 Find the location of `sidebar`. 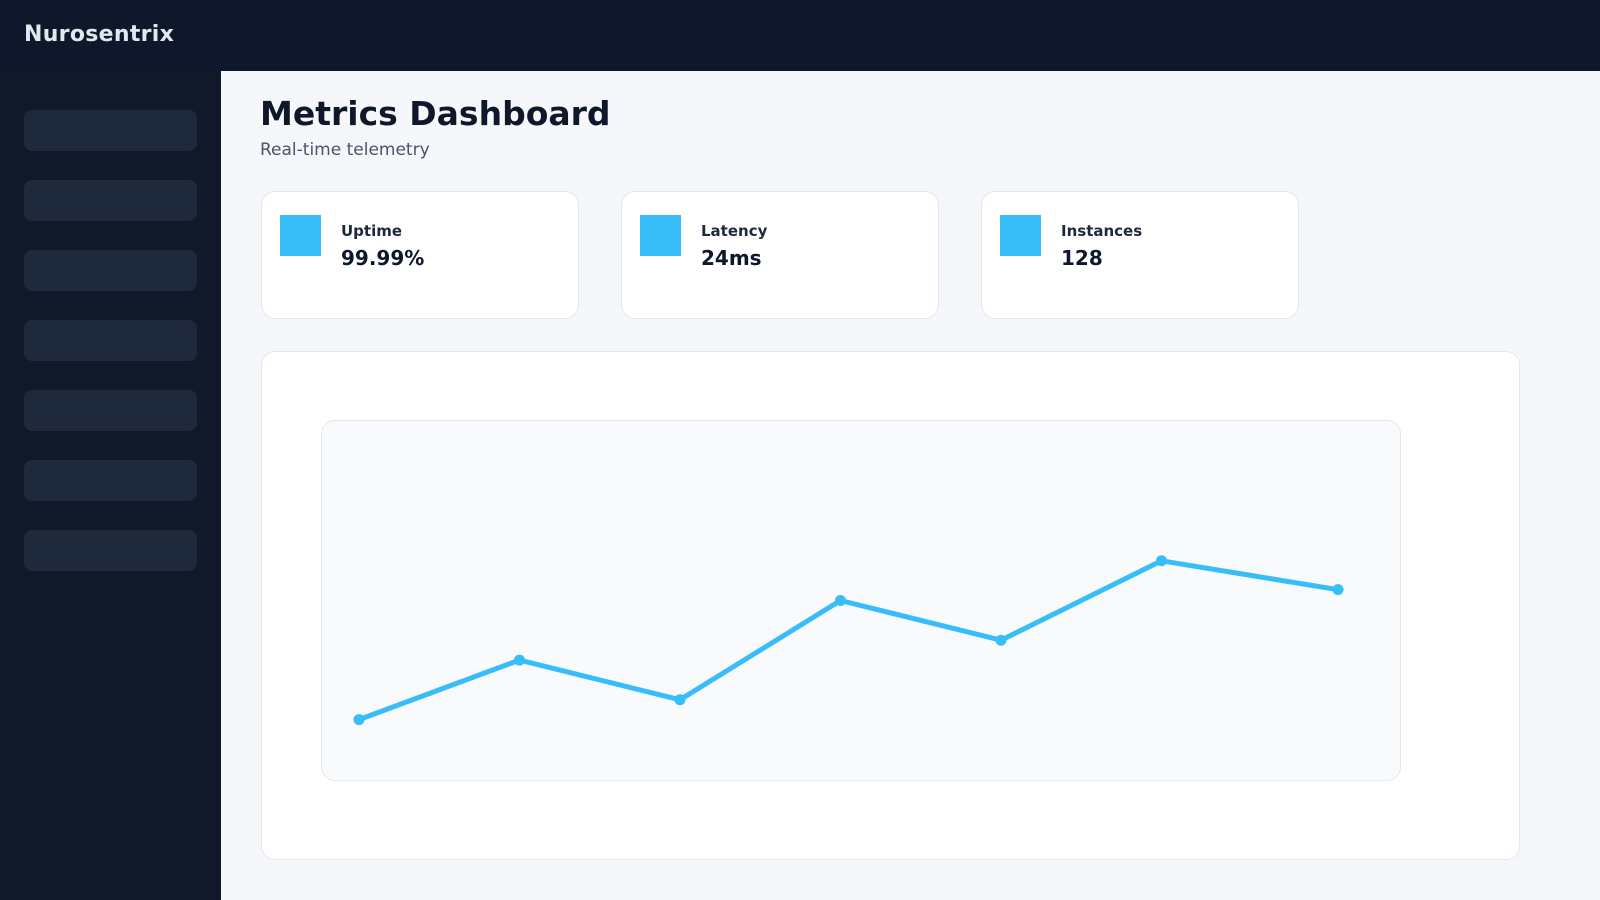

sidebar is located at coordinates (110, 485).